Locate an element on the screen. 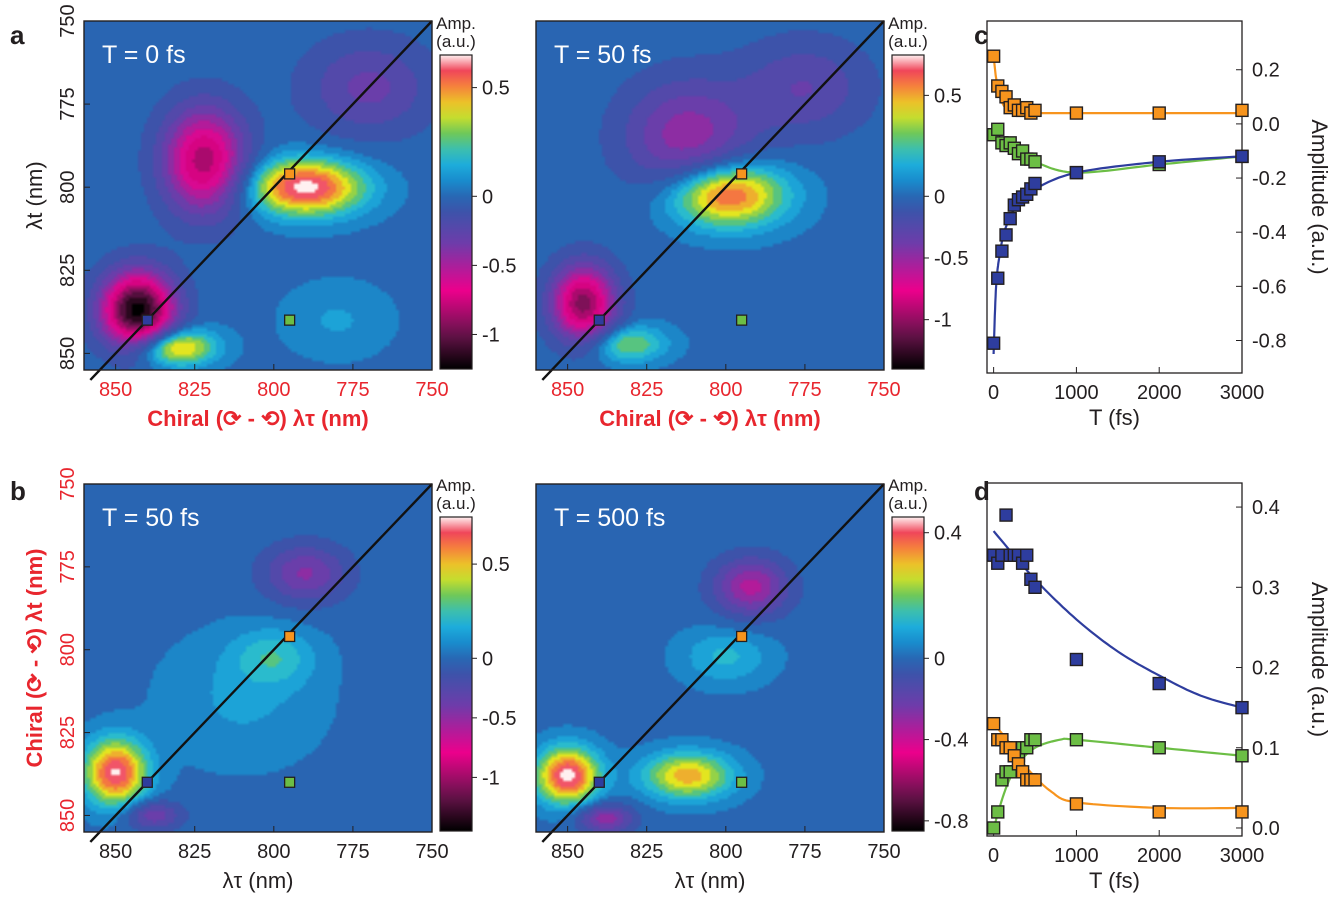 The height and width of the screenshot is (898, 1337). panel-title: T = 500 fs is located at coordinates (609, 518).